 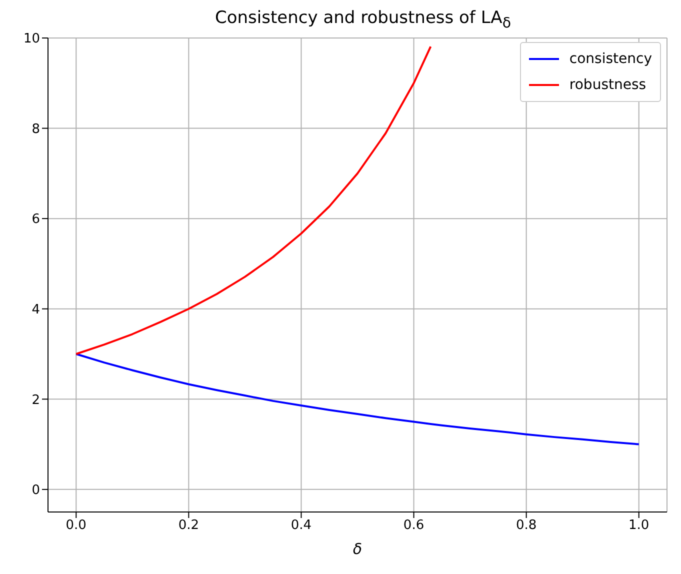 I want to click on line-series, so click(x=357, y=399).